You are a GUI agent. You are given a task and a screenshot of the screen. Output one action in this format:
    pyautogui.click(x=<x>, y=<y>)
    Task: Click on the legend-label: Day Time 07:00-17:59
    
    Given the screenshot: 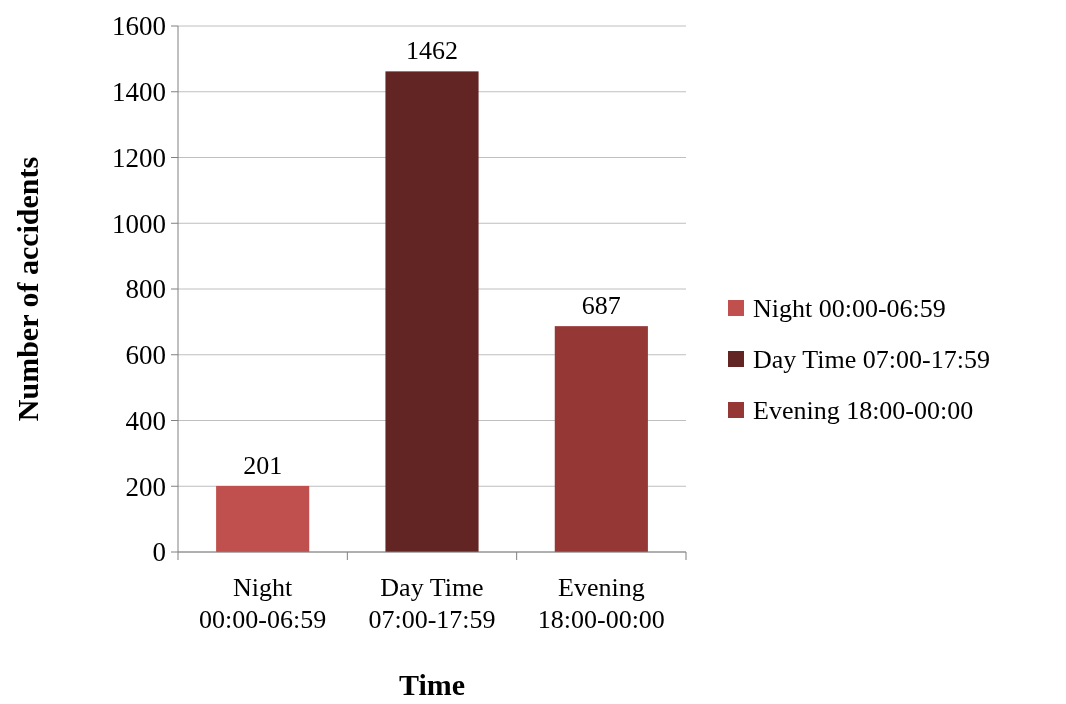 What is the action you would take?
    pyautogui.click(x=871, y=360)
    